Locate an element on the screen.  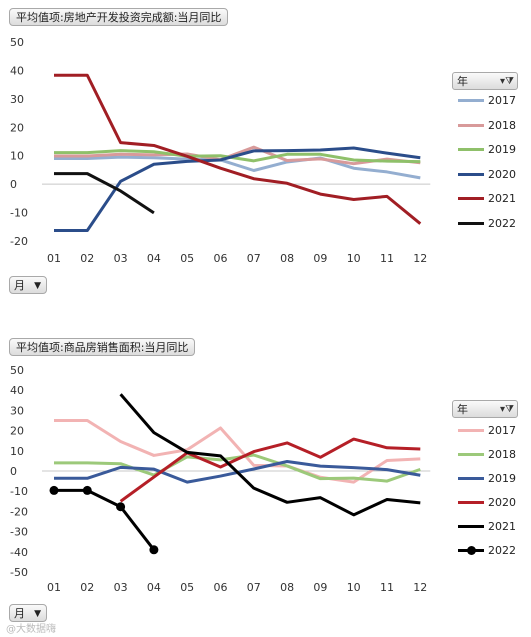
value-field-button: 平均值项:房地产开发投资完成额:当月同比 is located at coordinates (119, 17).